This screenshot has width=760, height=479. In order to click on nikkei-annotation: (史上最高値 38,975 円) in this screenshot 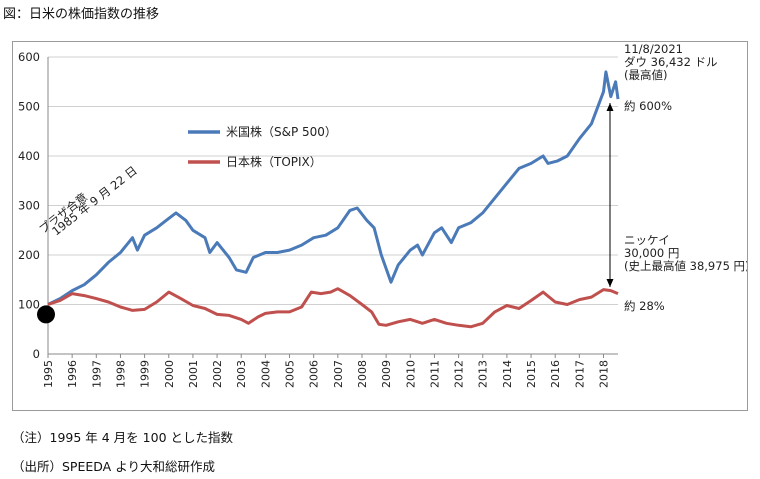, I will do `click(685, 266)`.